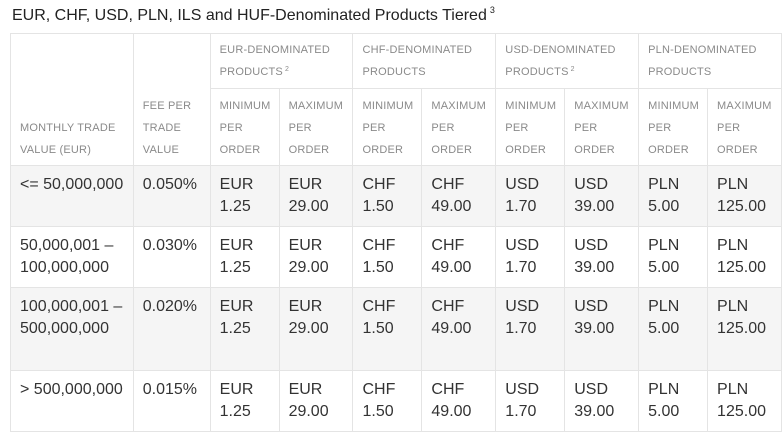 The image size is (782, 432). Describe the element at coordinates (459, 127) in the screenshot. I see `header-chf-maximum: MAXIMUM PER ORDER` at that location.